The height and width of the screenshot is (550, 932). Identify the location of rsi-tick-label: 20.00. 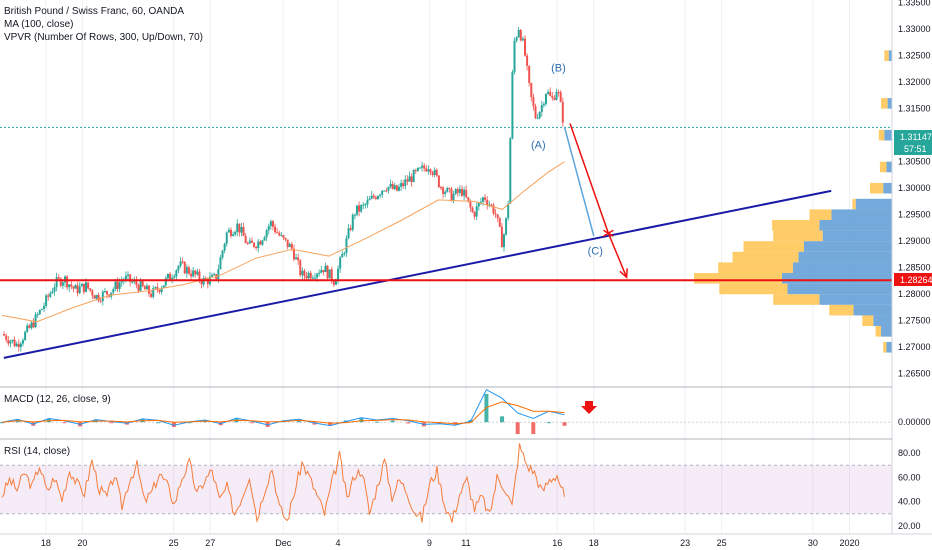
(909, 526).